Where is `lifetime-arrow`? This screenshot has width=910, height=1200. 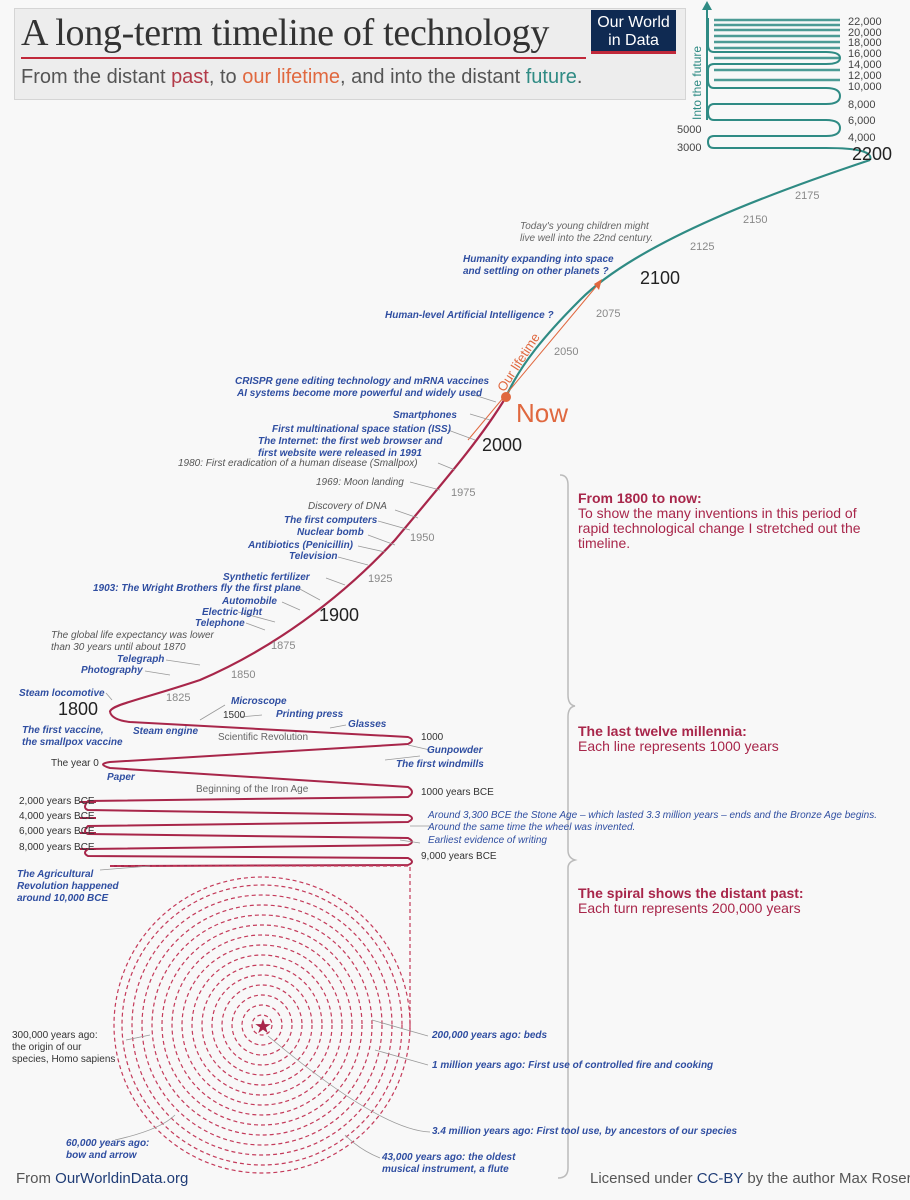
lifetime-arrow is located at coordinates (534, 361).